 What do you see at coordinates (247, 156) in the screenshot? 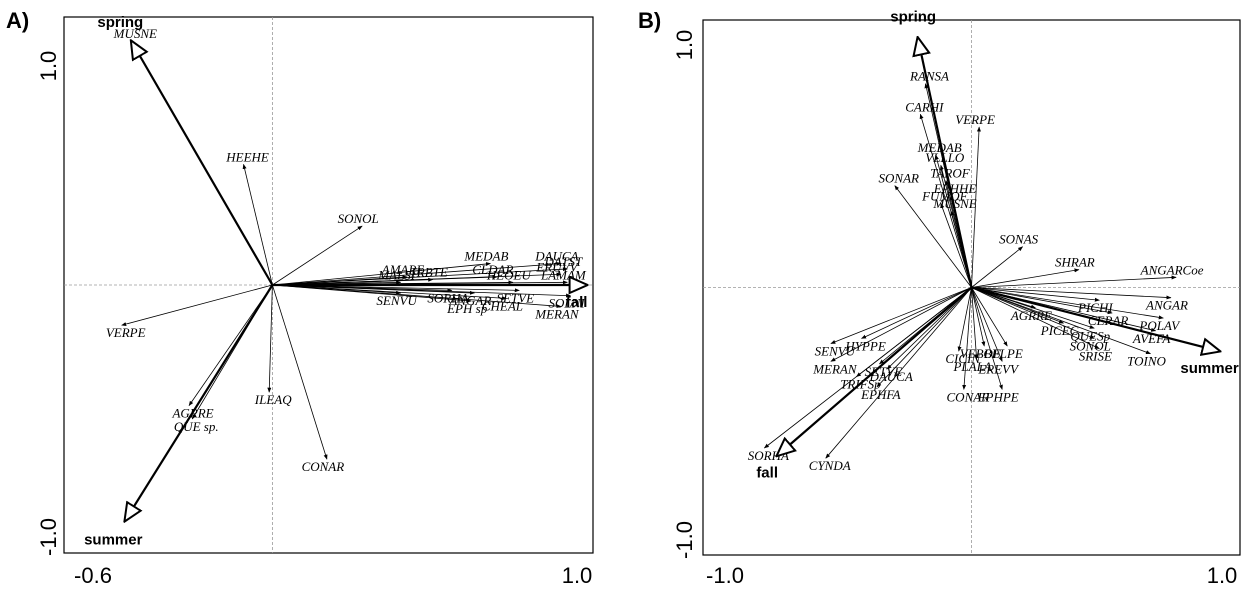
I see `species-label-heehe: HEEHE` at bounding box center [247, 156].